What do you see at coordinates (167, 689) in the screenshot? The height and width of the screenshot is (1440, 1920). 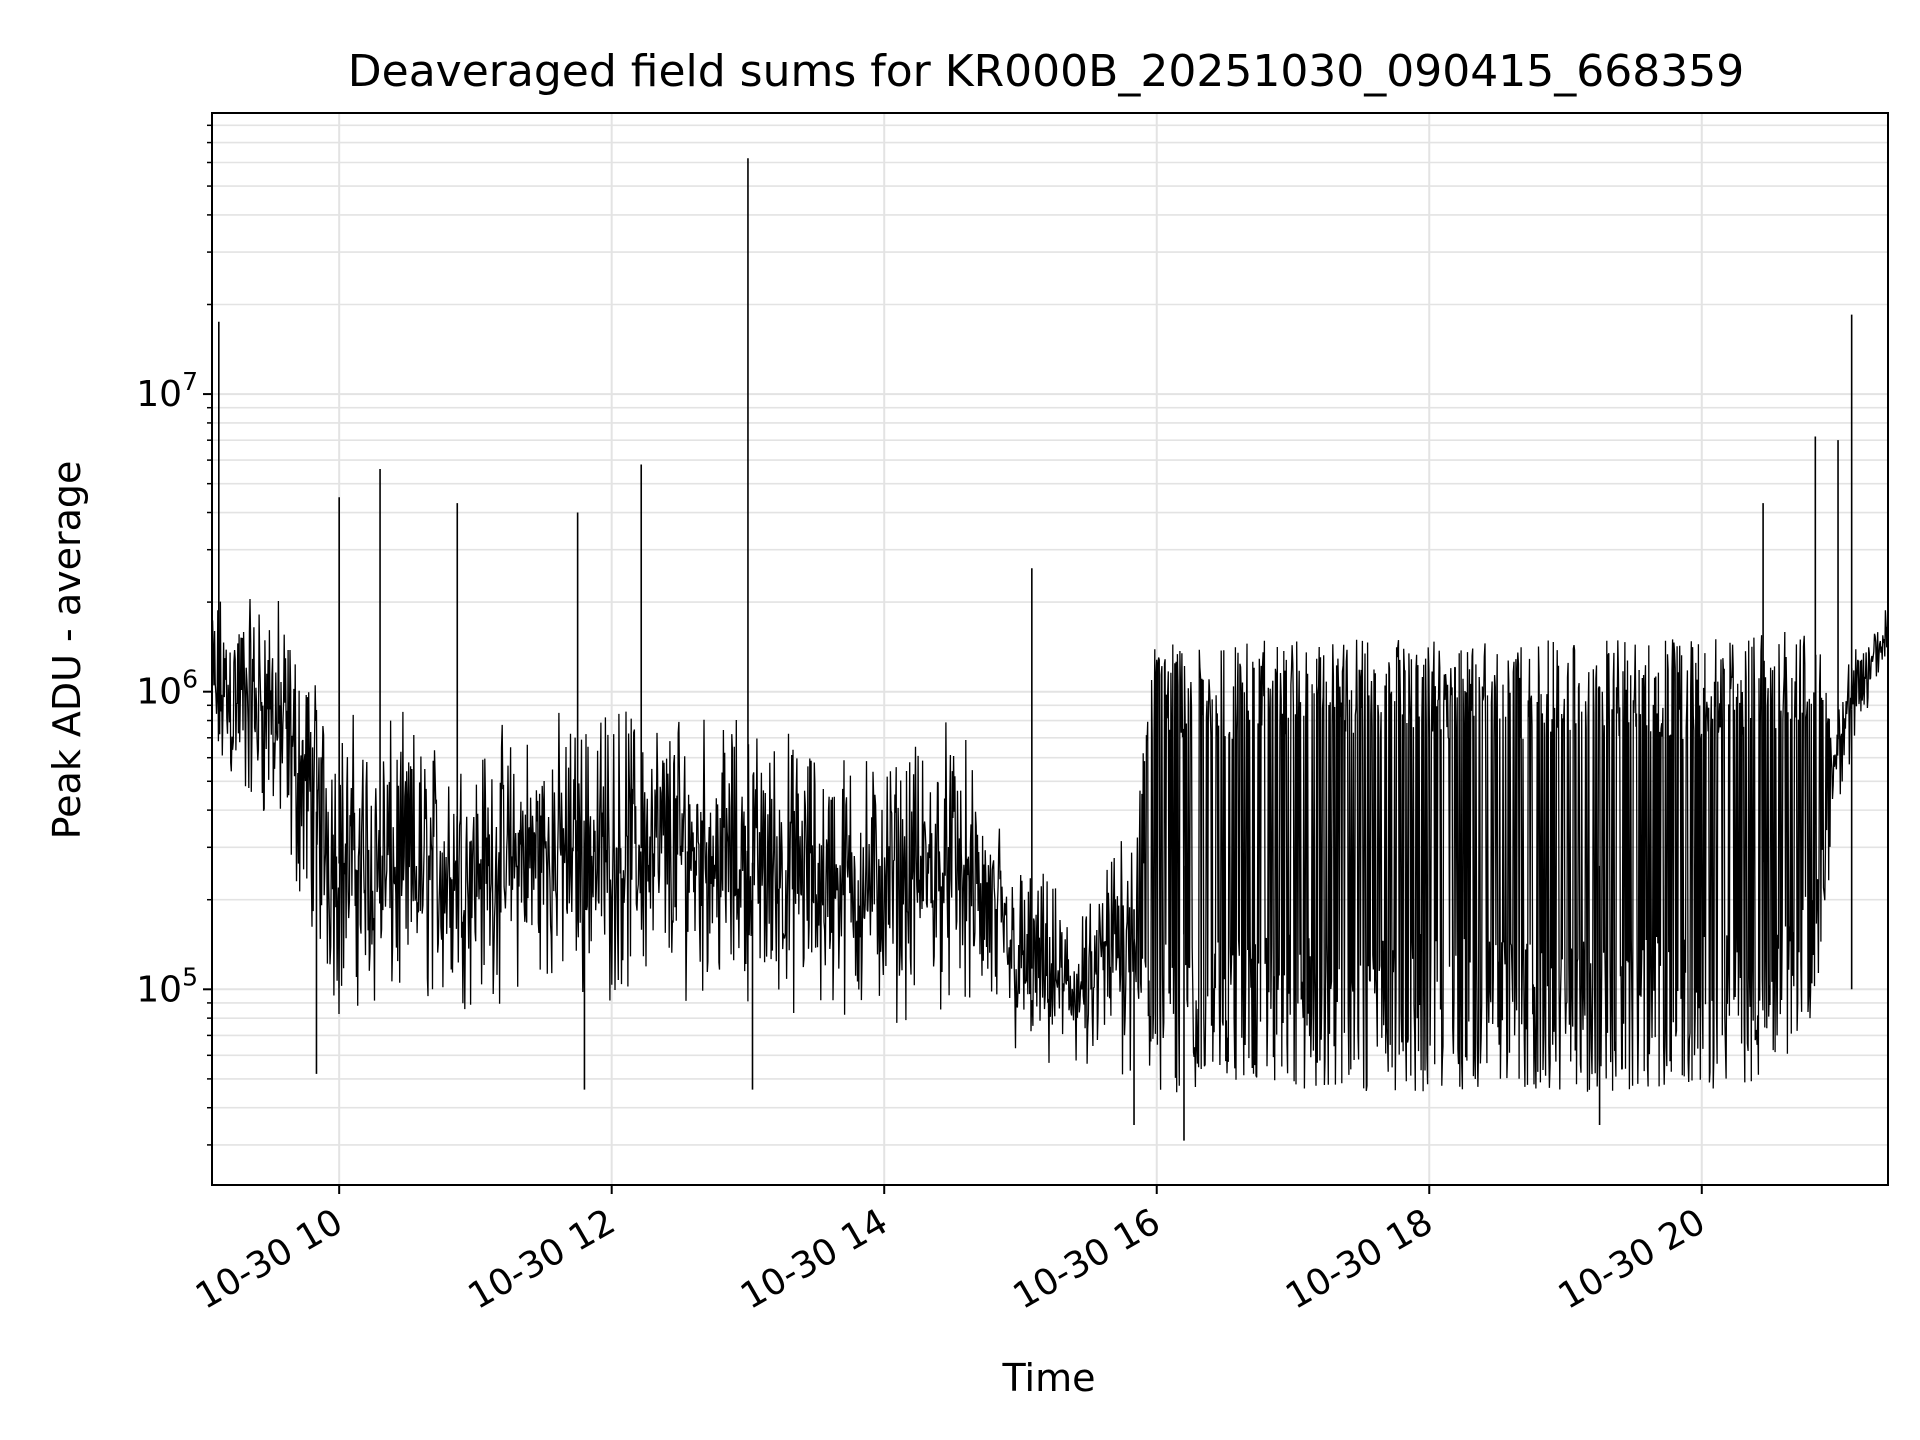 I see `y-tick-label: 10⁶` at bounding box center [167, 689].